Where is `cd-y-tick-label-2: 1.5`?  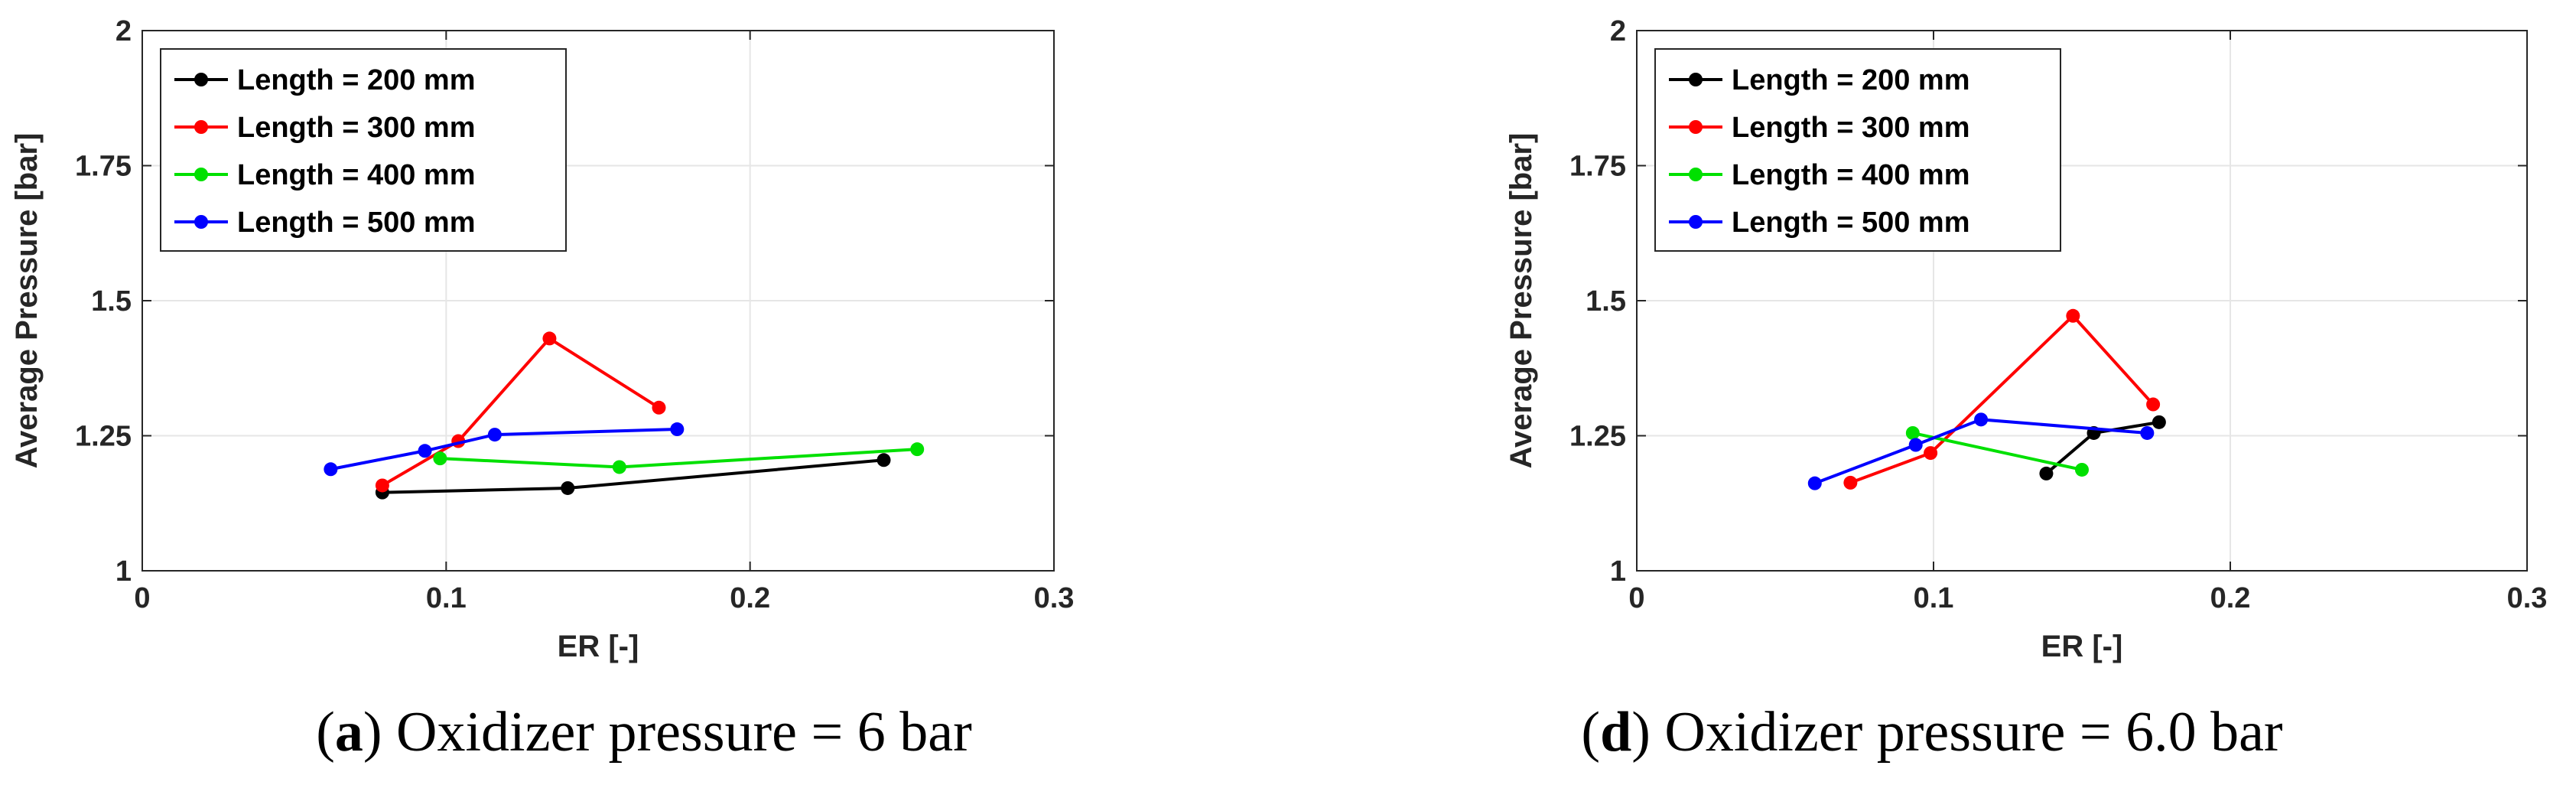 cd-y-tick-label-2: 1.5 is located at coordinates (1606, 301).